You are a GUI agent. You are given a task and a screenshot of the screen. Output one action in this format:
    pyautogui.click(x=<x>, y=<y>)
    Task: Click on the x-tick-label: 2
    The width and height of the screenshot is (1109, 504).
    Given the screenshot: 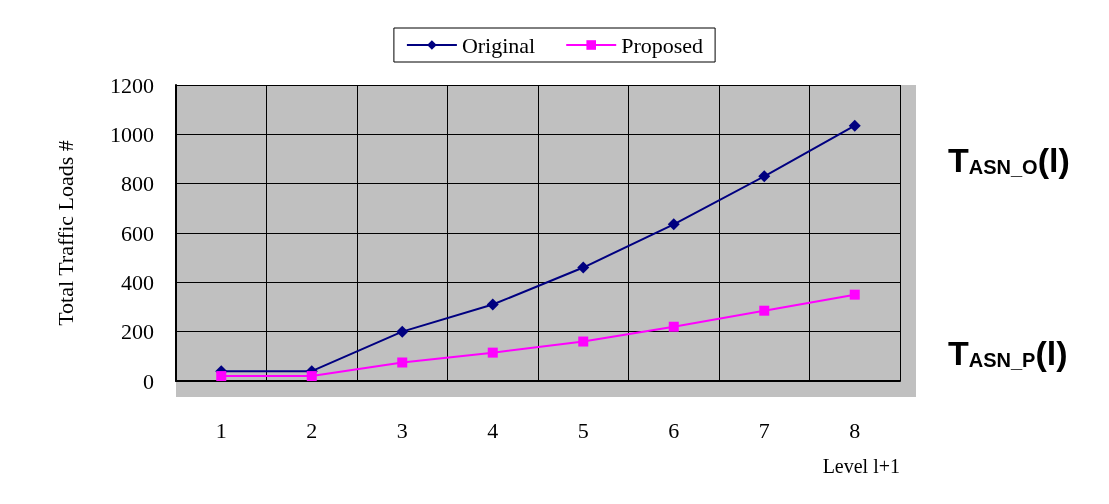 What is the action you would take?
    pyautogui.click(x=312, y=430)
    